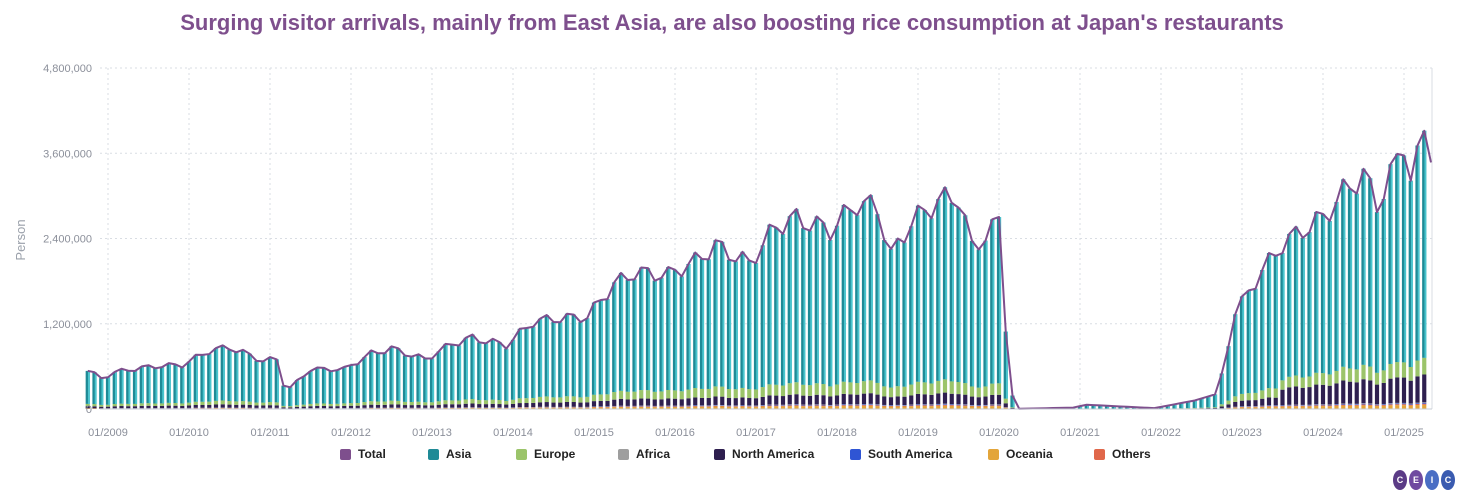 This screenshot has width=1464, height=500. I want to click on bar-segment-africa, so click(1417, 403).